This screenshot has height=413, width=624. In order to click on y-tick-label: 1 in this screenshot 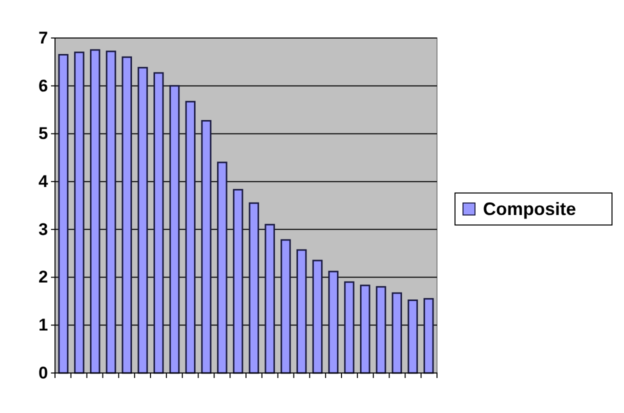, I will do `click(43, 325)`.